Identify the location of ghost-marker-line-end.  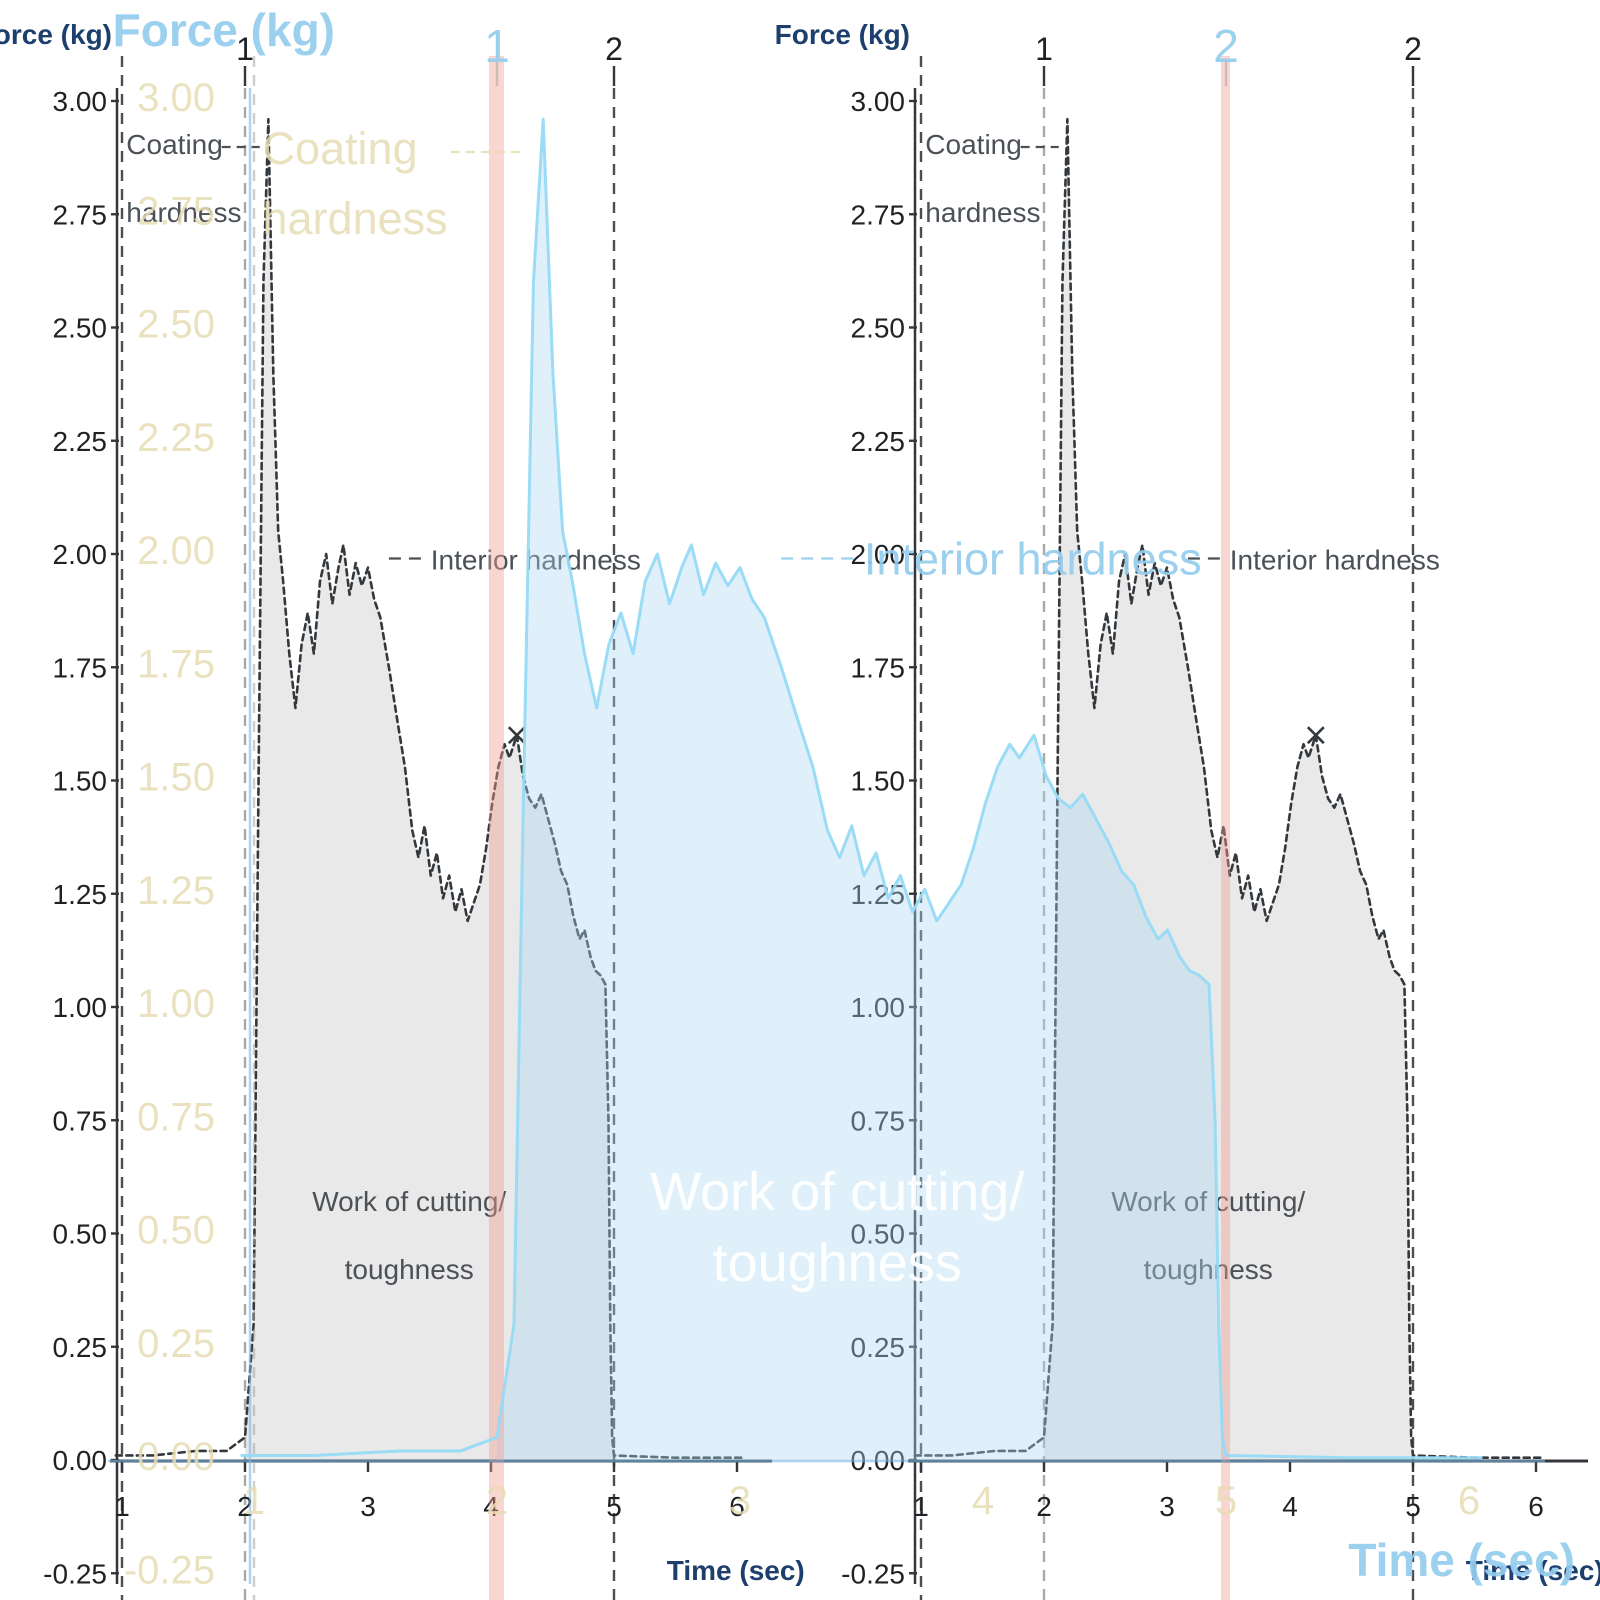
(1225, 828).